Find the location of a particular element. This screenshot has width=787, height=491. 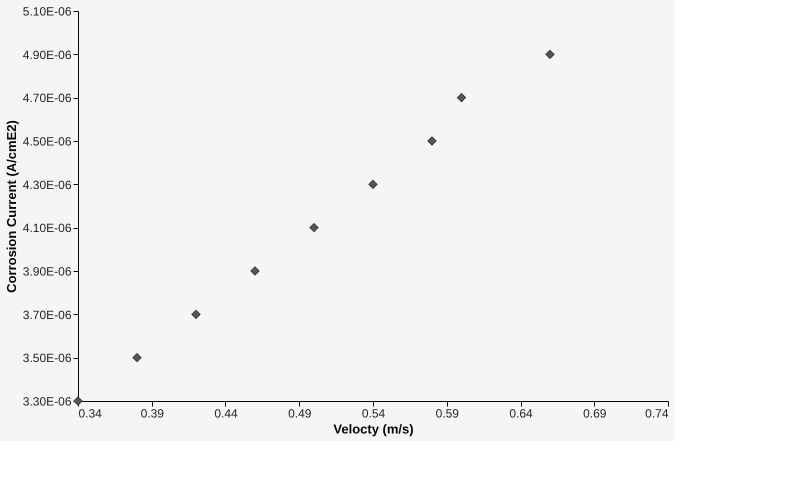

y-tick-label: 3.90E-06 is located at coordinates (47, 271).